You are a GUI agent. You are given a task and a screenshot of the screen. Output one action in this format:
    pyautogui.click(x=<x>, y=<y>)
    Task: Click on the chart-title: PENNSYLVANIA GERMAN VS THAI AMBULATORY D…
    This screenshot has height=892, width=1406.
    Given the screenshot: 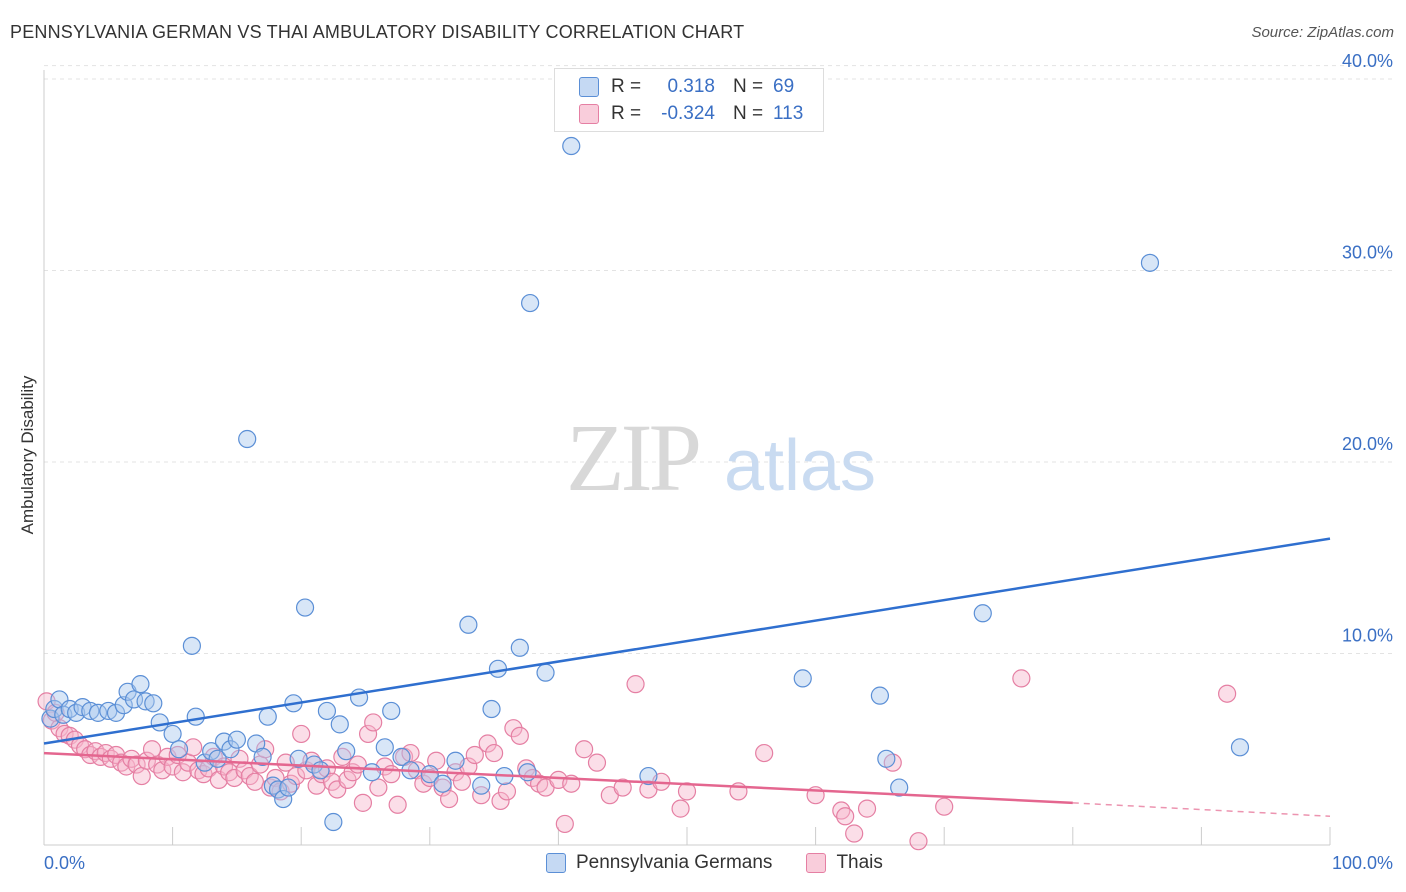 What is the action you would take?
    pyautogui.click(x=377, y=32)
    